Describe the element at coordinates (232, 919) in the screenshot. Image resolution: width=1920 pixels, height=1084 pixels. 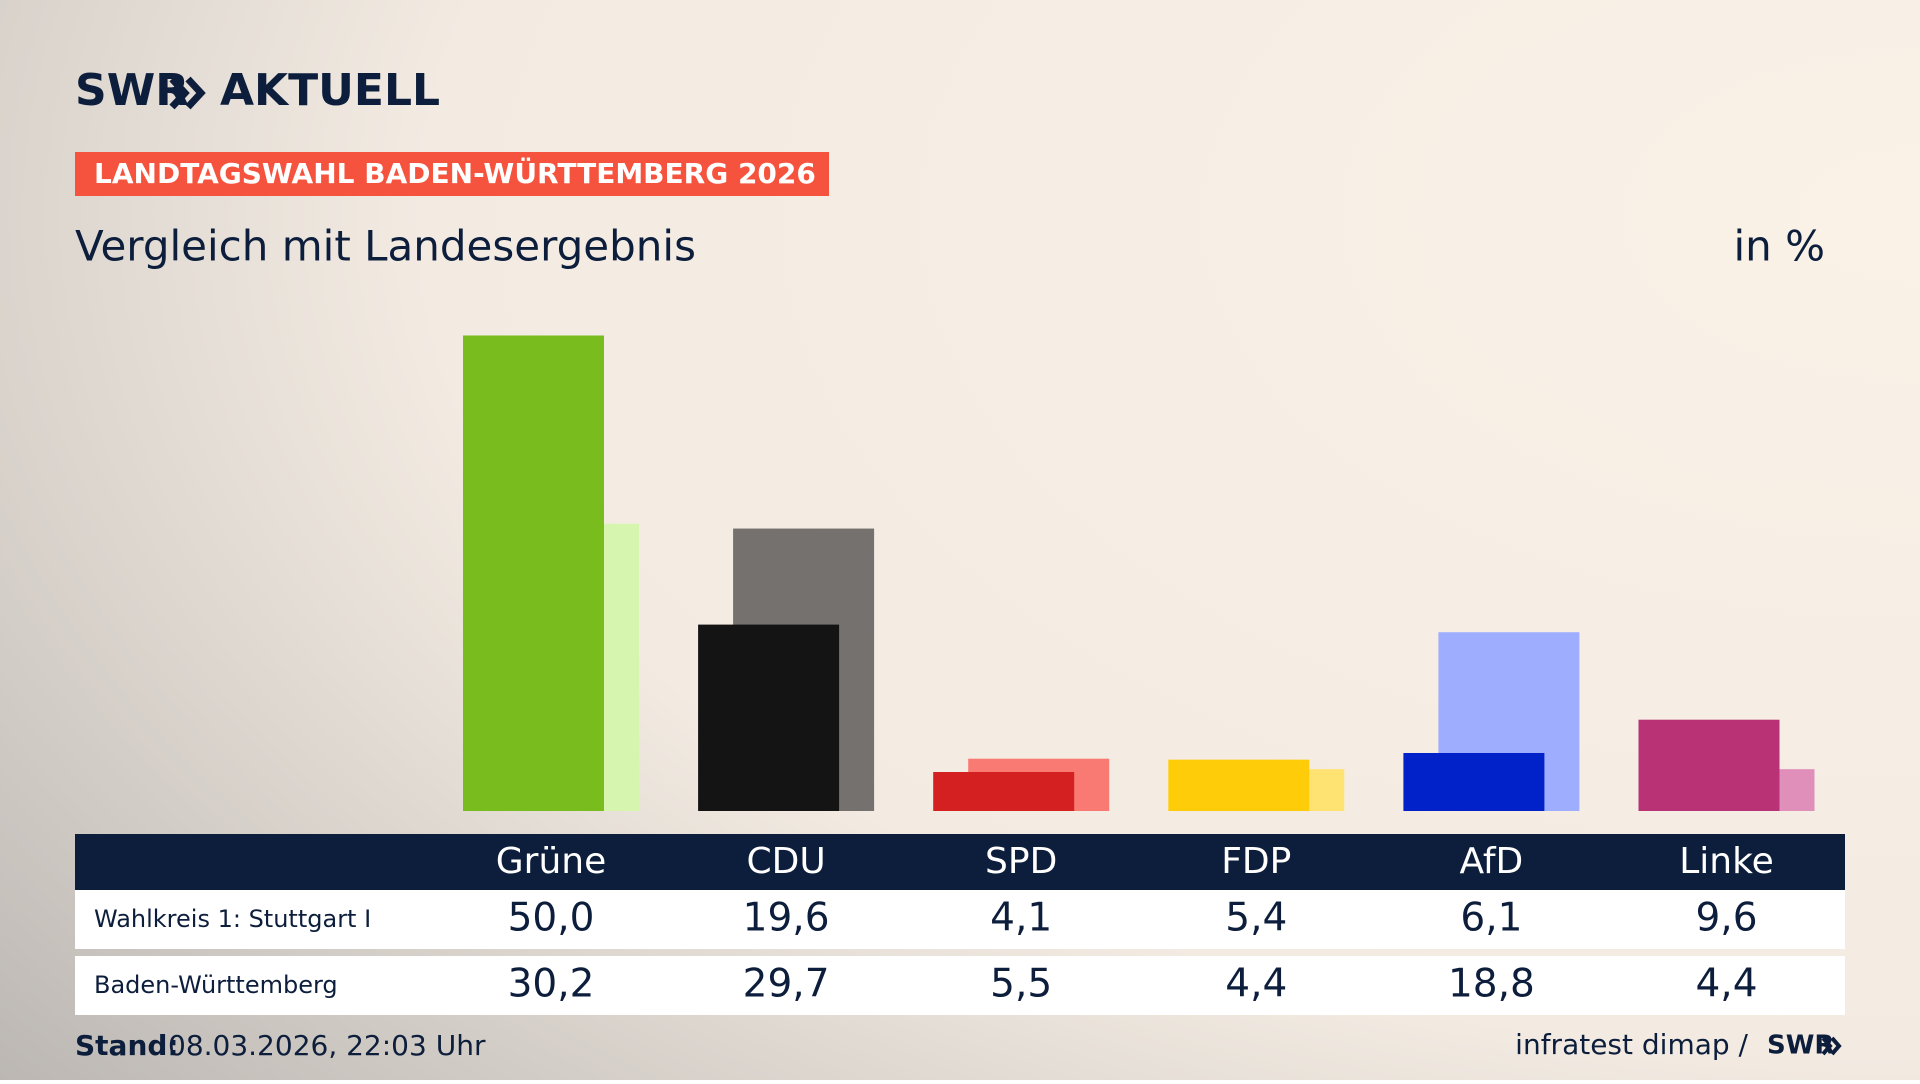
I see `row-label: Wahlkreis 1: Stuttgart I` at that location.